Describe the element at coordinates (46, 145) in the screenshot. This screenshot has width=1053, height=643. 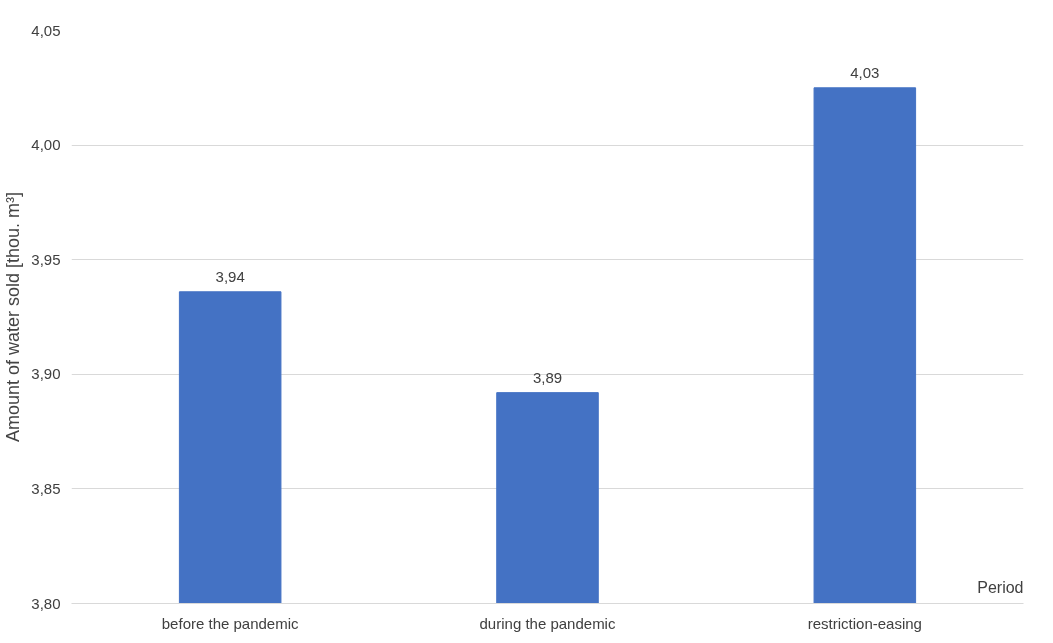
I see `y-tick-label: 4,00` at that location.